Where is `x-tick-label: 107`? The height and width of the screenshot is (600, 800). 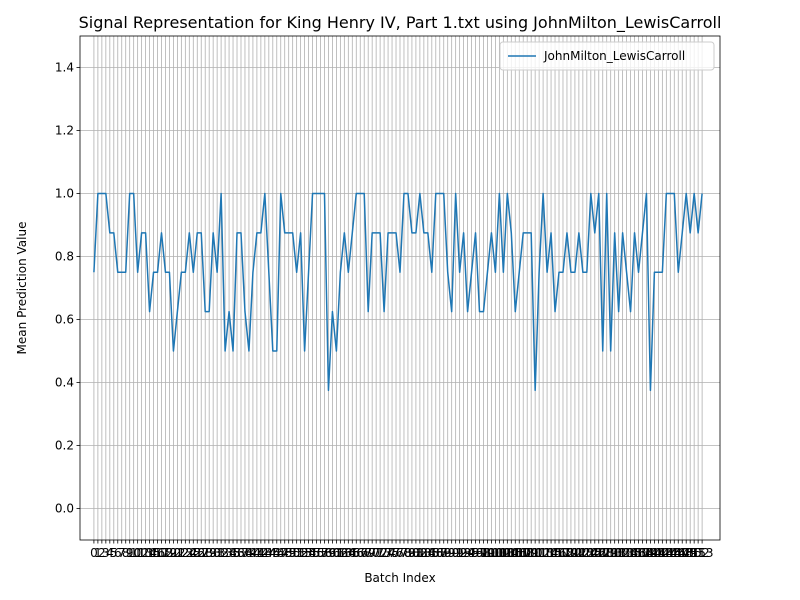 x-tick-label: 107 is located at coordinates (519, 553).